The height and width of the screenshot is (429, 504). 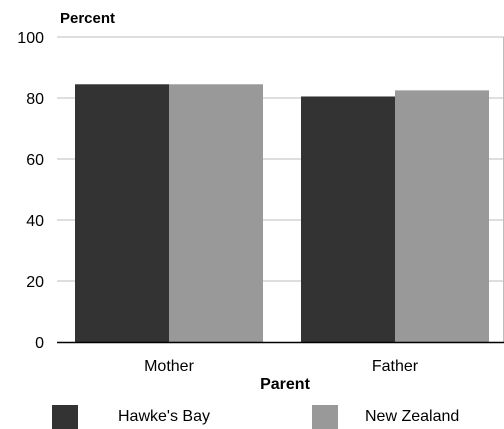 I want to click on y-tick-label: 100, so click(x=30, y=38).